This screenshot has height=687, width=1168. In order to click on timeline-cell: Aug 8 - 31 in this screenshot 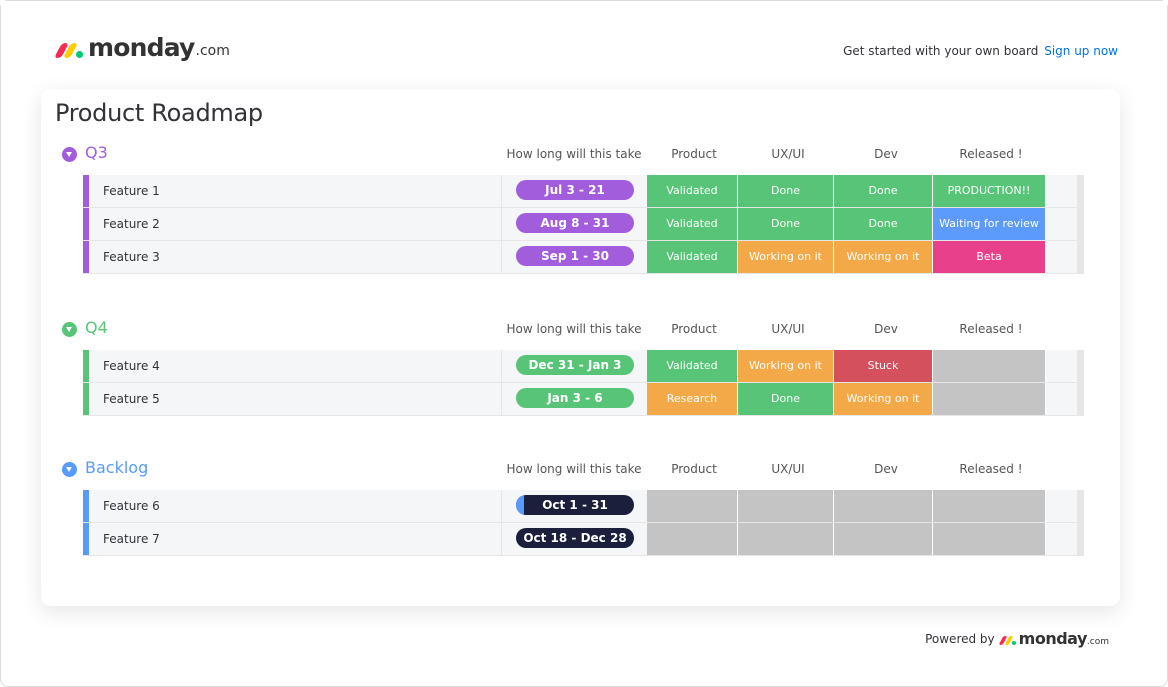, I will do `click(575, 224)`.